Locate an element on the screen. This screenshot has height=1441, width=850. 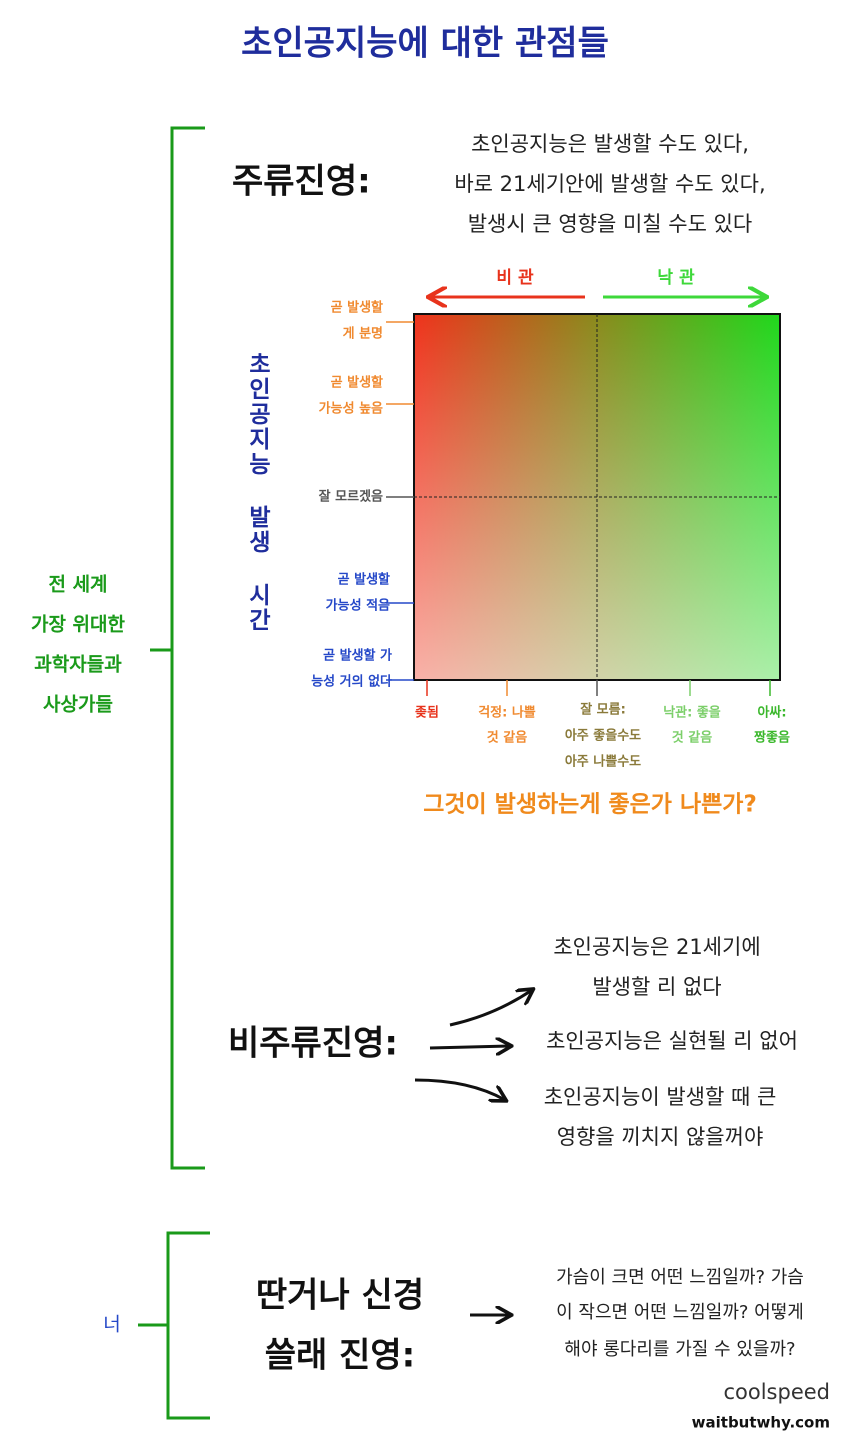
item-line: 초인공지능은 실현될 리 없어 is located at coordinates (672, 1041).